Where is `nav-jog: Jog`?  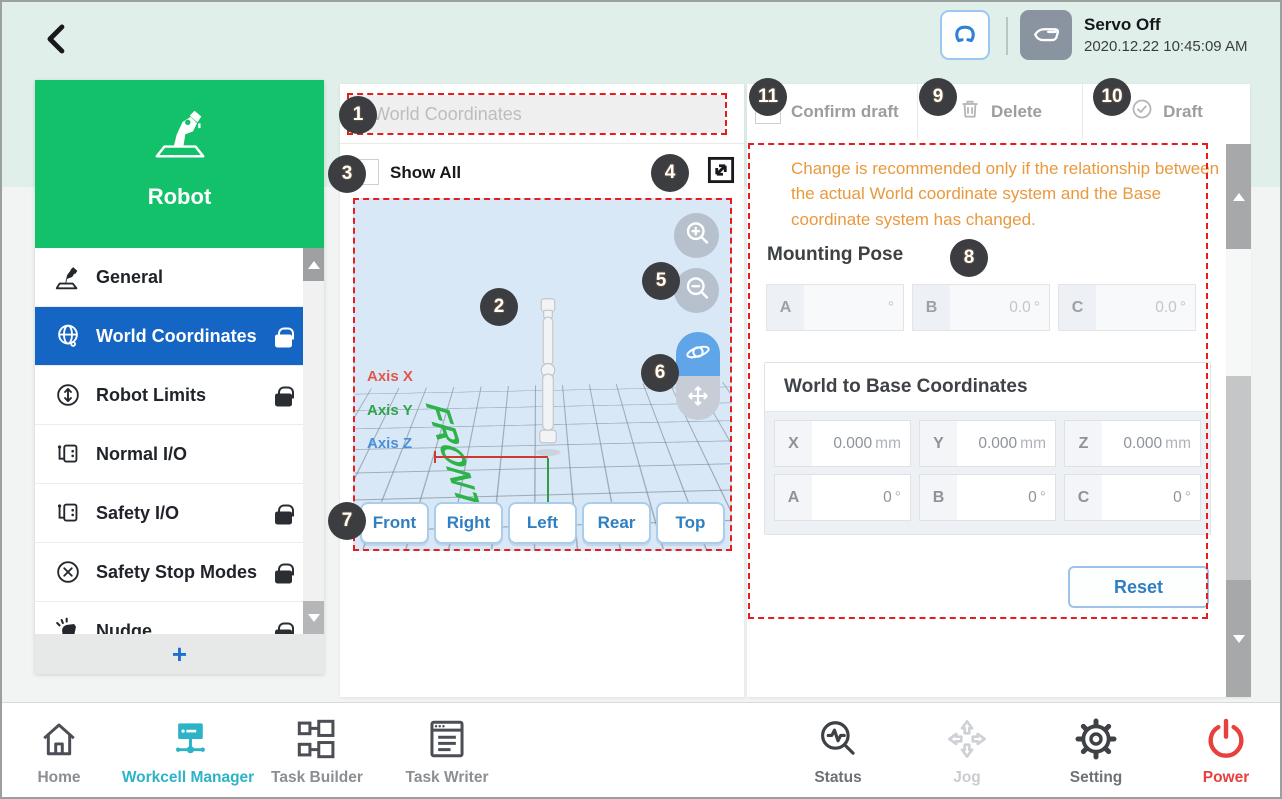
nav-jog: Jog is located at coordinates (967, 749).